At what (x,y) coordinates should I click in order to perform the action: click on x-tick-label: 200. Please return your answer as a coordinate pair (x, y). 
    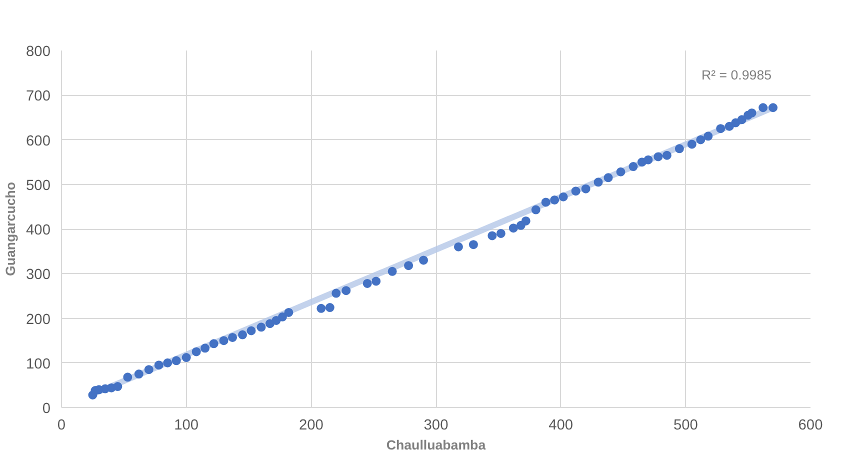
    Looking at the image, I should click on (311, 426).